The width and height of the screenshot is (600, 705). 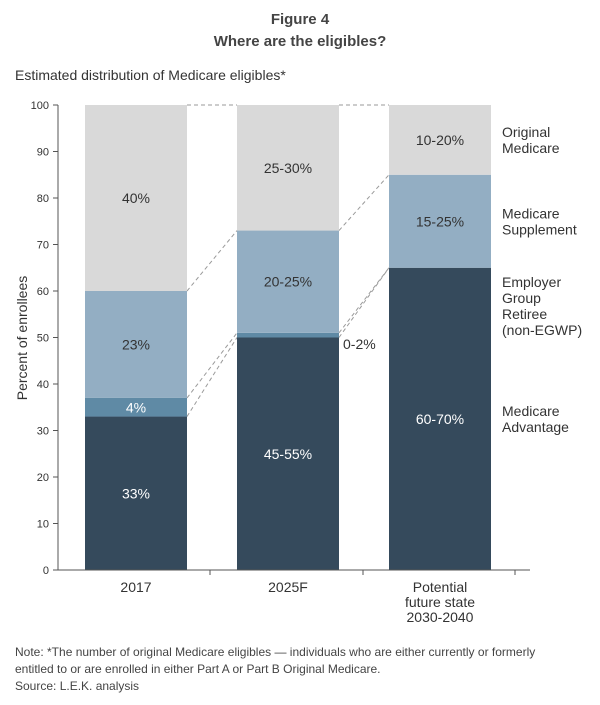 I want to click on data-label: 10-20%, so click(x=440, y=140).